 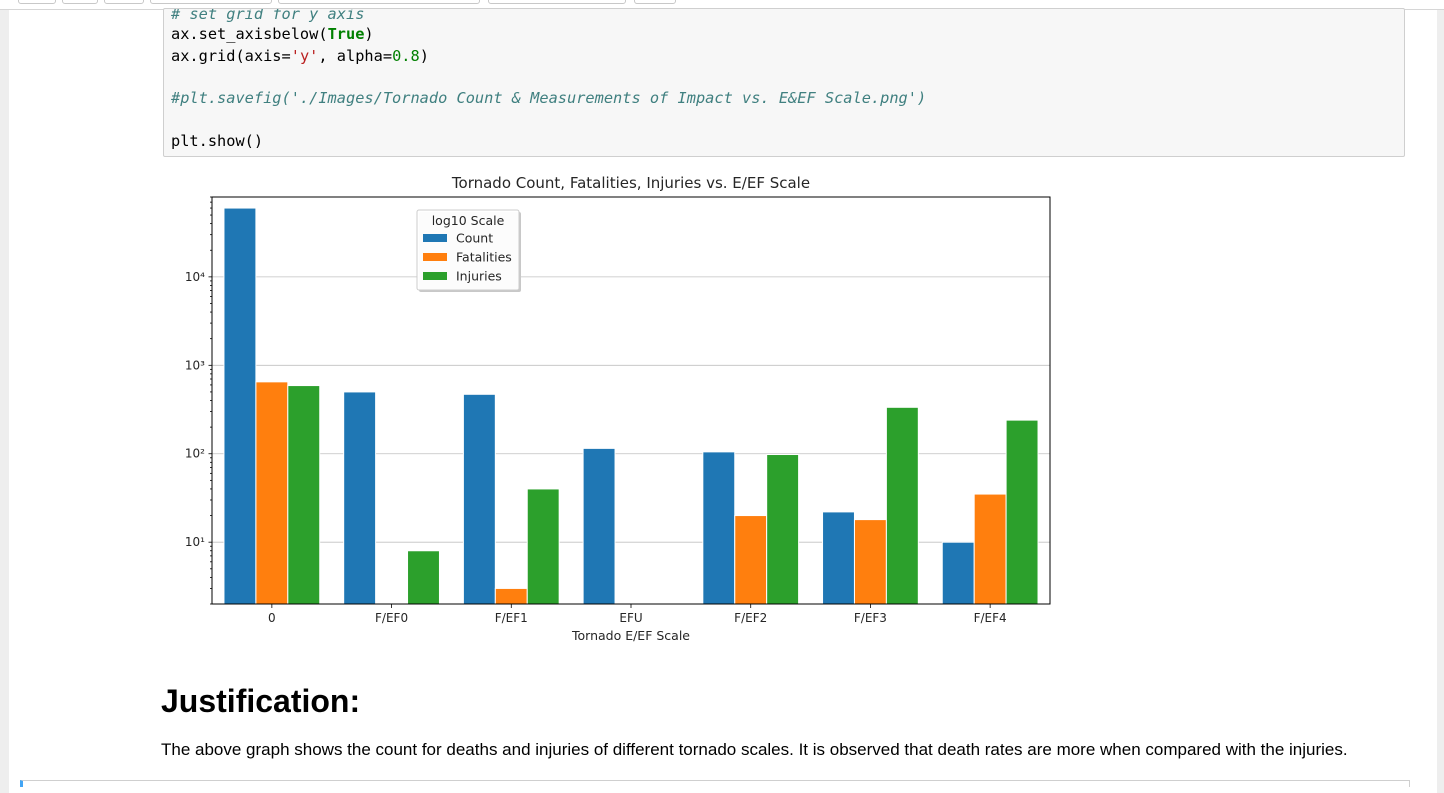 I want to click on x-tick-label: F/EF2, so click(x=750, y=618).